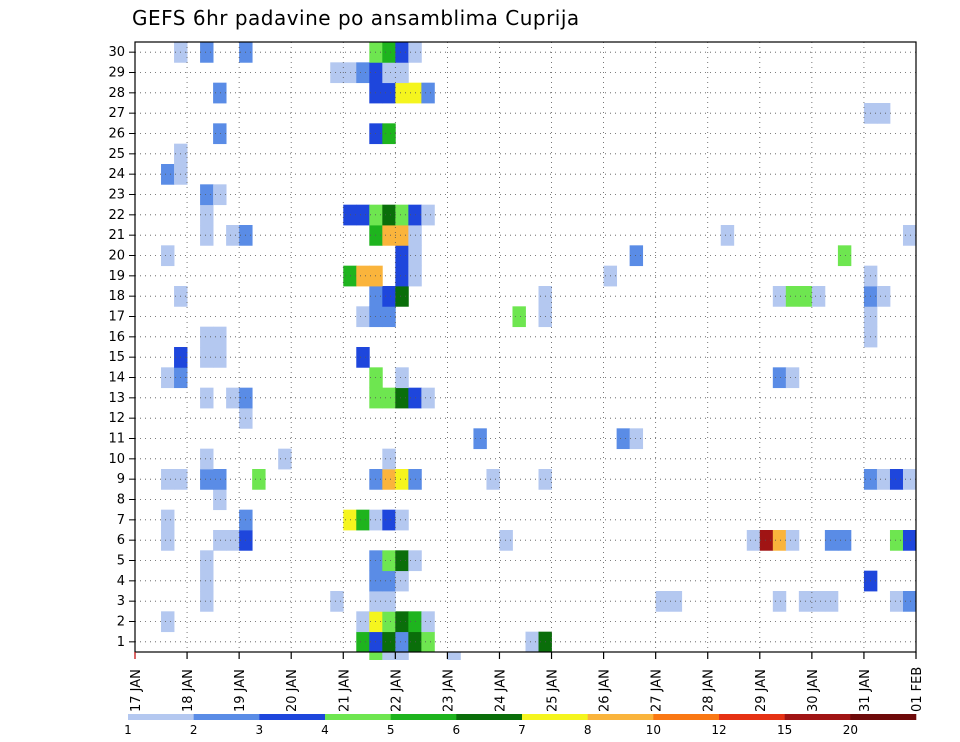 This screenshot has height=742, width=960. Describe the element at coordinates (121, 601) in the screenshot. I see `y-tick-label: 3` at that location.